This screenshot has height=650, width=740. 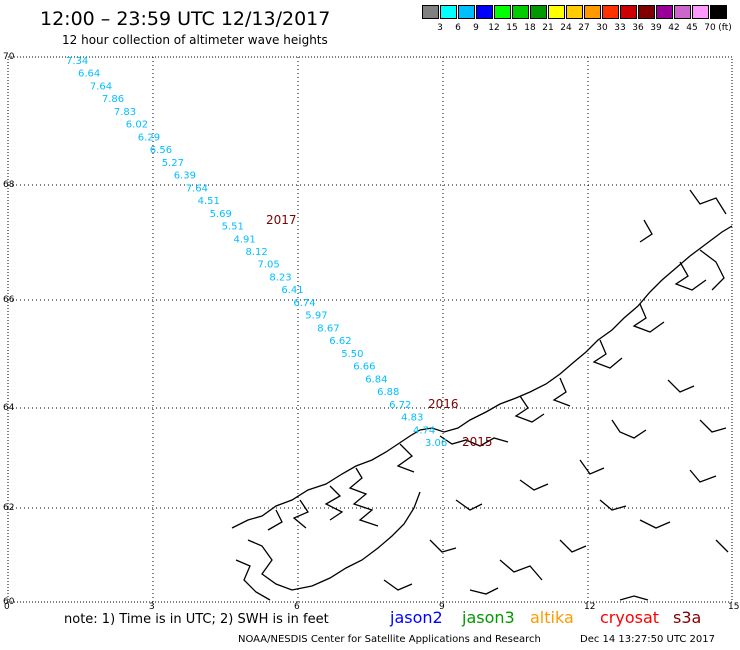 I want to click on wave-height-value: 5.97, so click(x=316, y=316).